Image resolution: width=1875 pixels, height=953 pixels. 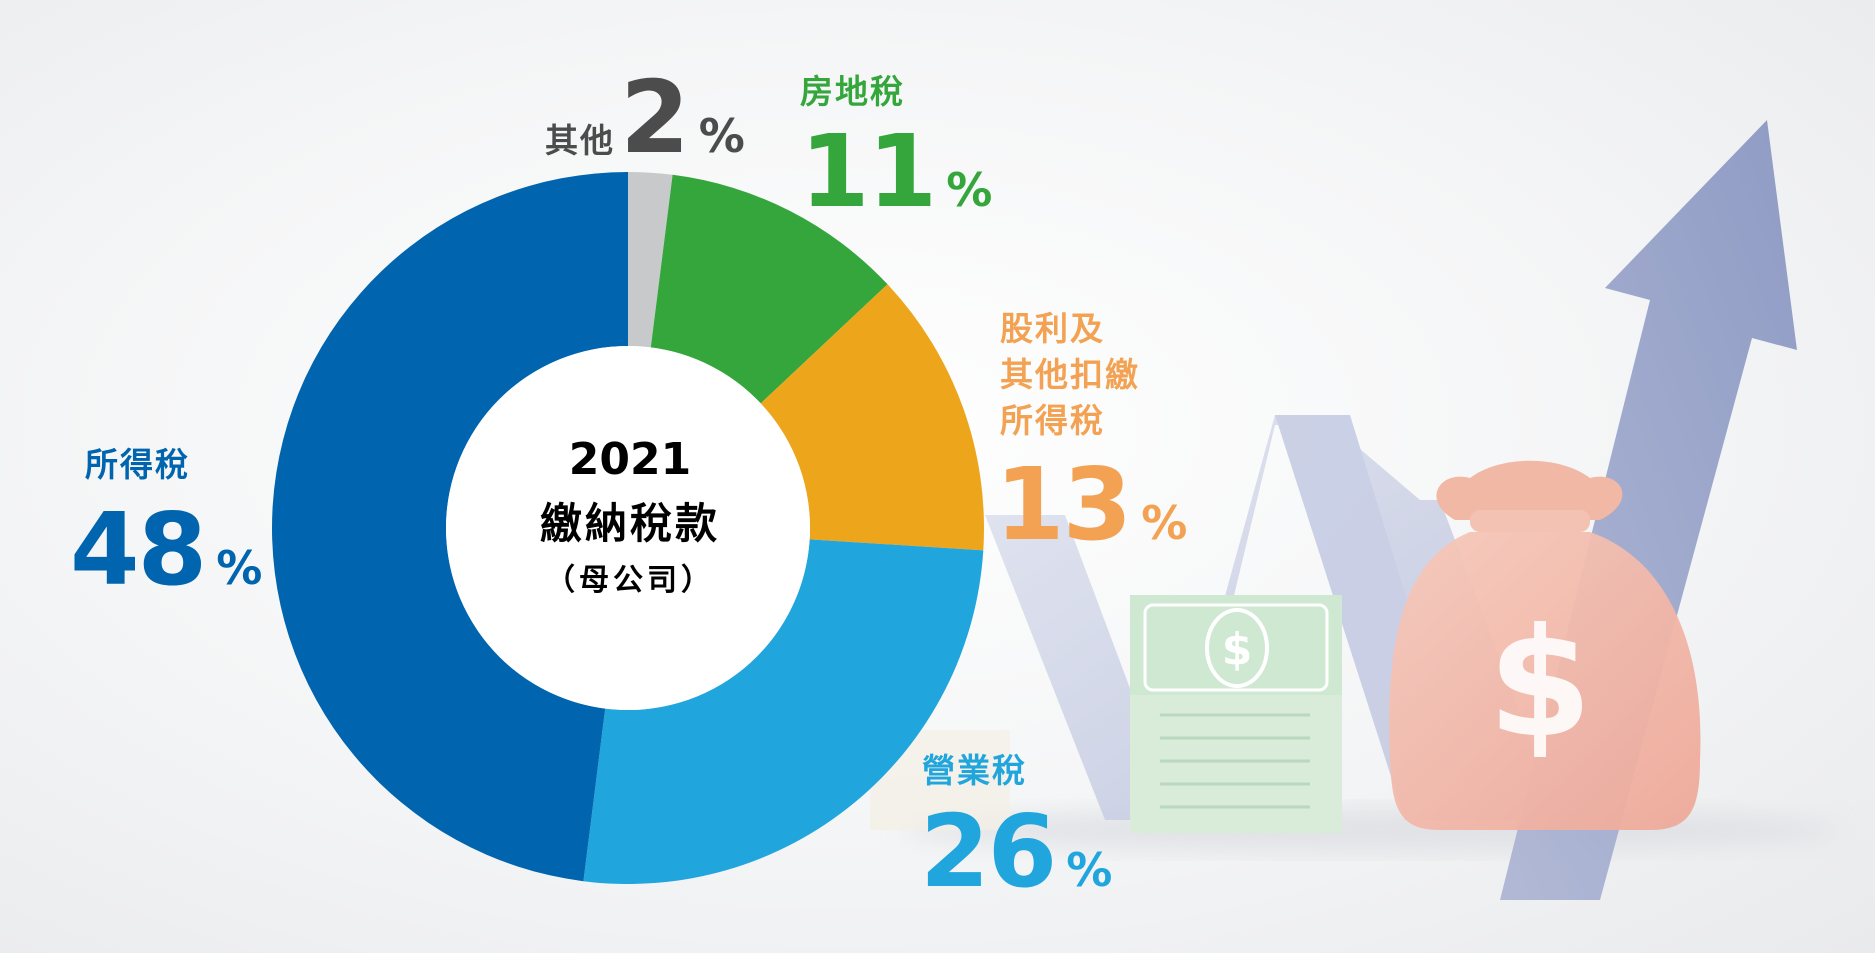 What do you see at coordinates (655, 117) in the screenshot?
I see `label-other-value: 2` at bounding box center [655, 117].